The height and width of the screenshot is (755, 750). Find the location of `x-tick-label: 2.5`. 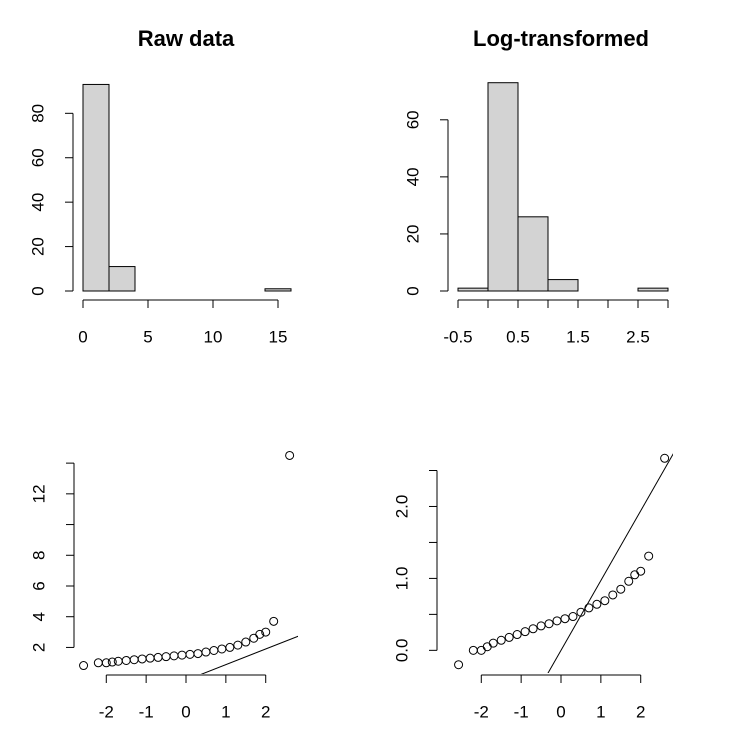

x-tick-label: 2.5 is located at coordinates (638, 336).